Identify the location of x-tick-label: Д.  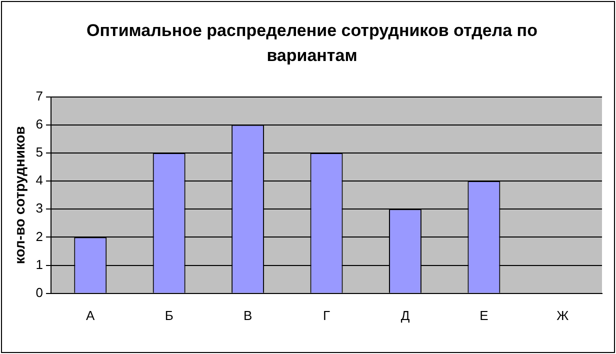
(405, 315).